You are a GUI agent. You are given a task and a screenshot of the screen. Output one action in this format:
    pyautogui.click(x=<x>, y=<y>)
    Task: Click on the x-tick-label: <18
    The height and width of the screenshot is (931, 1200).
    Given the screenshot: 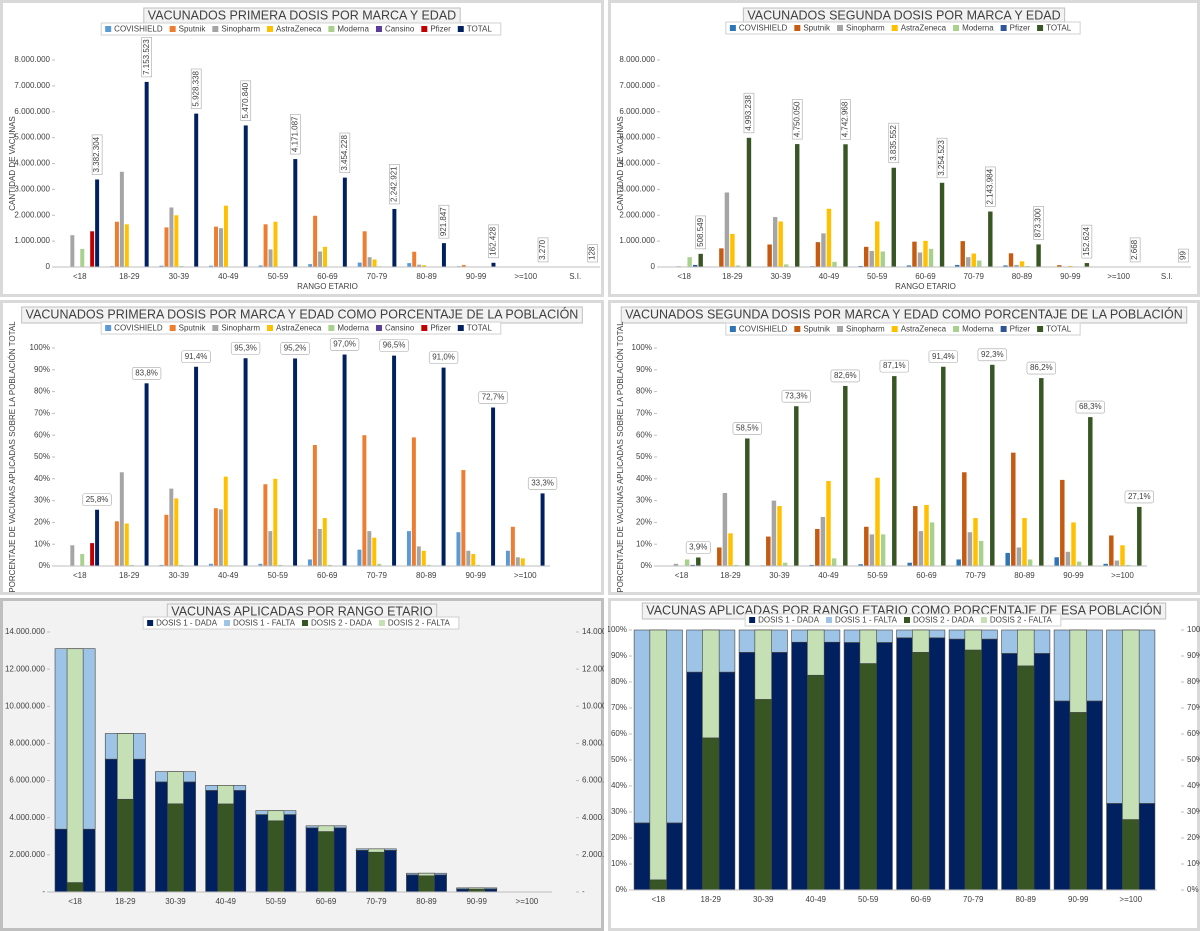 What is the action you would take?
    pyautogui.click(x=658, y=899)
    